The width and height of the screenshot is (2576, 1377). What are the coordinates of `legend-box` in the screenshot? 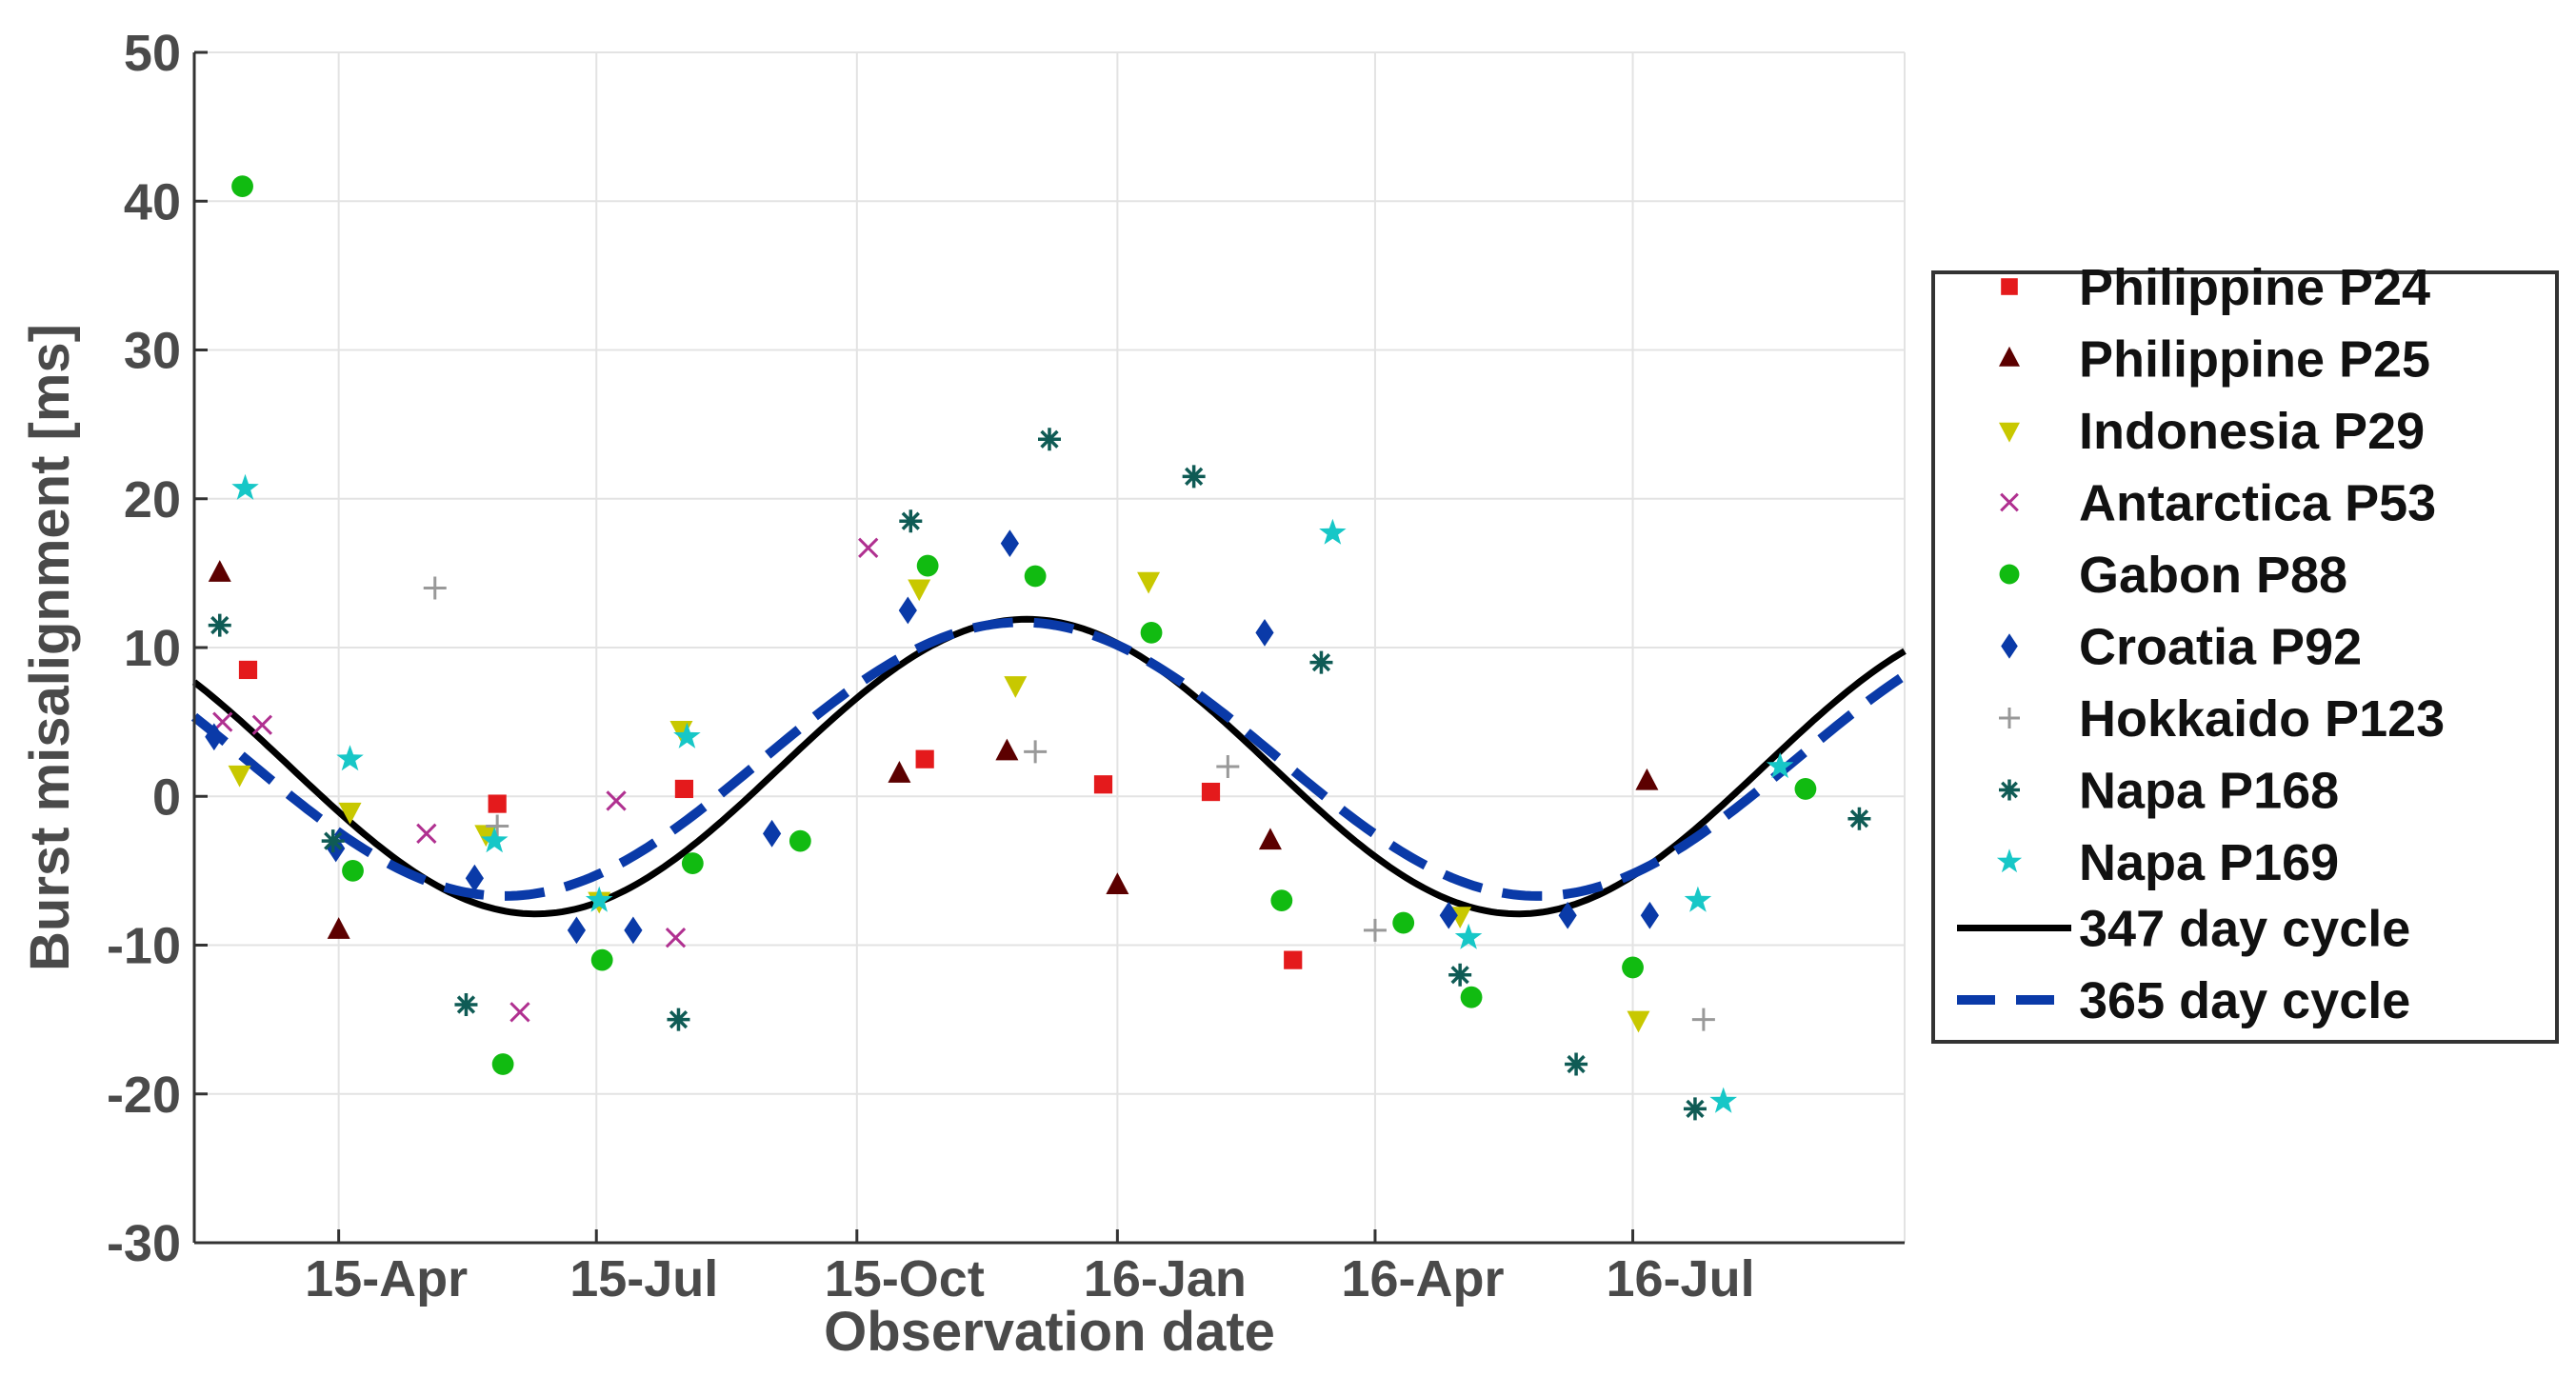 It's located at (2245, 657).